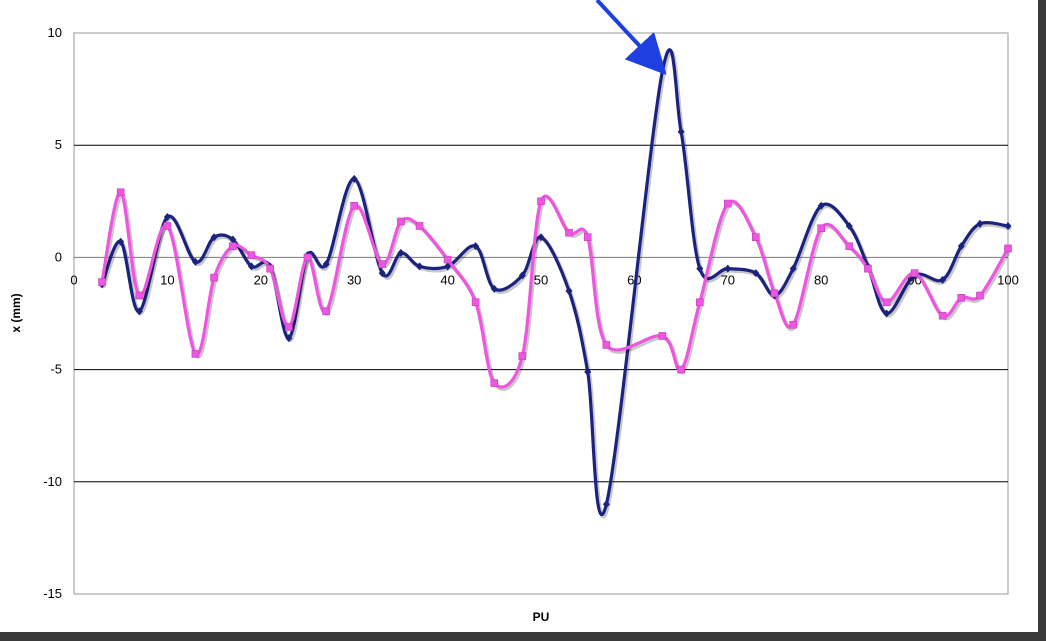  What do you see at coordinates (16, 312) in the screenshot?
I see `y-axis-title: x (mm)` at bounding box center [16, 312].